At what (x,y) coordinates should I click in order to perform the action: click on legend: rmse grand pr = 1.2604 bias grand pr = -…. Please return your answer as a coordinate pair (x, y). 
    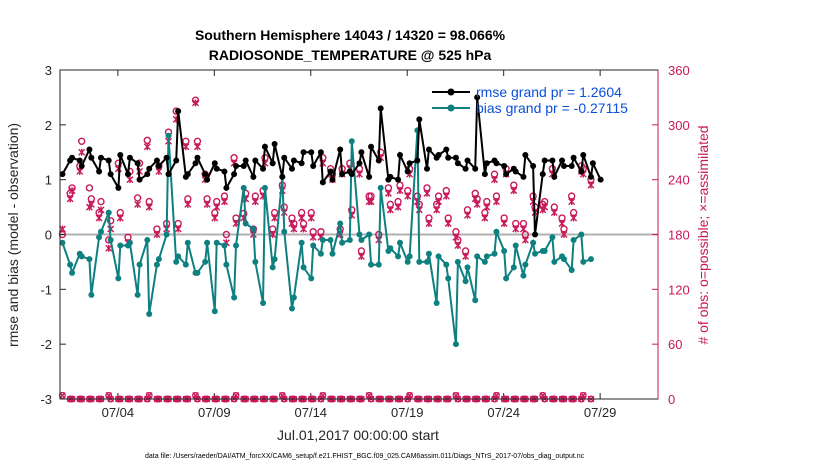
    Looking at the image, I should click on (530, 100).